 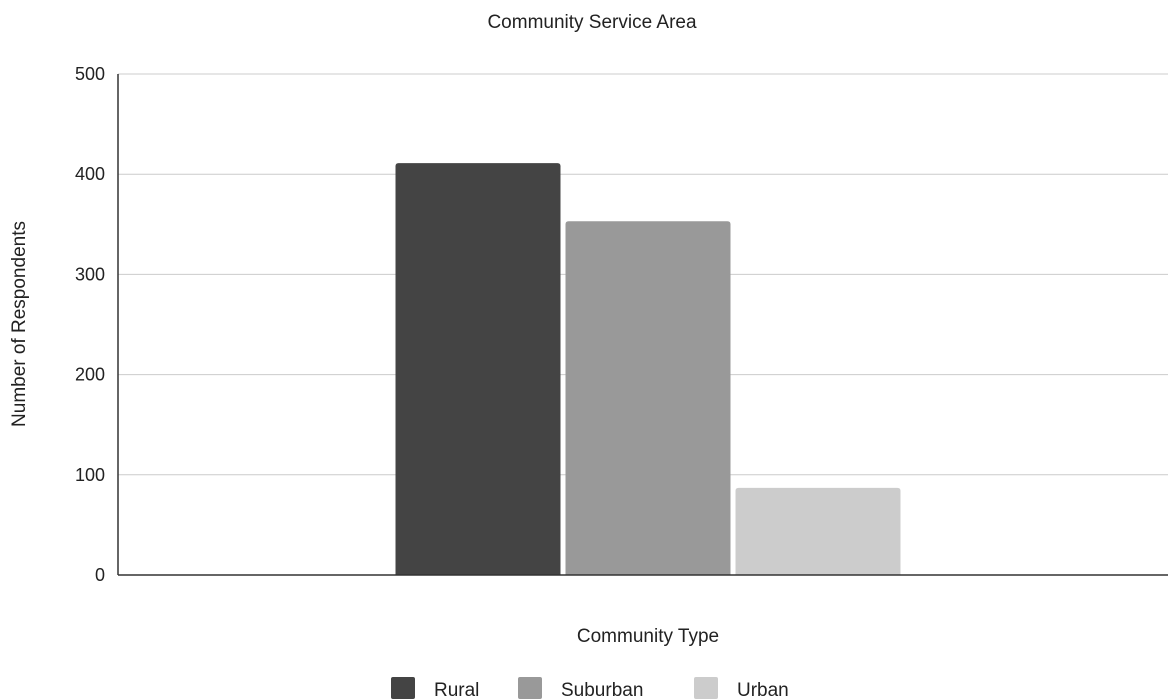 I want to click on bar-rural, so click(x=478, y=369).